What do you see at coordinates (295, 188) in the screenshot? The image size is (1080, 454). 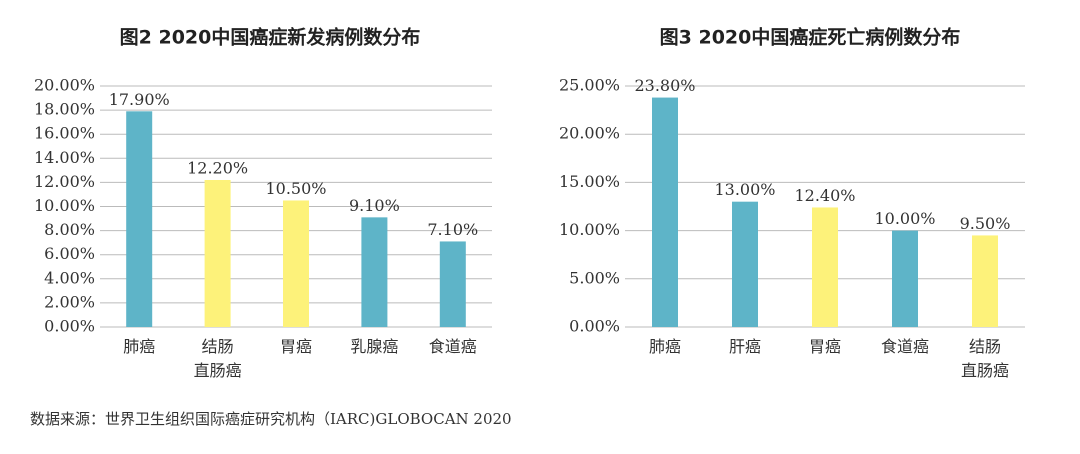 I see `value-label: 10.50%` at bounding box center [295, 188].